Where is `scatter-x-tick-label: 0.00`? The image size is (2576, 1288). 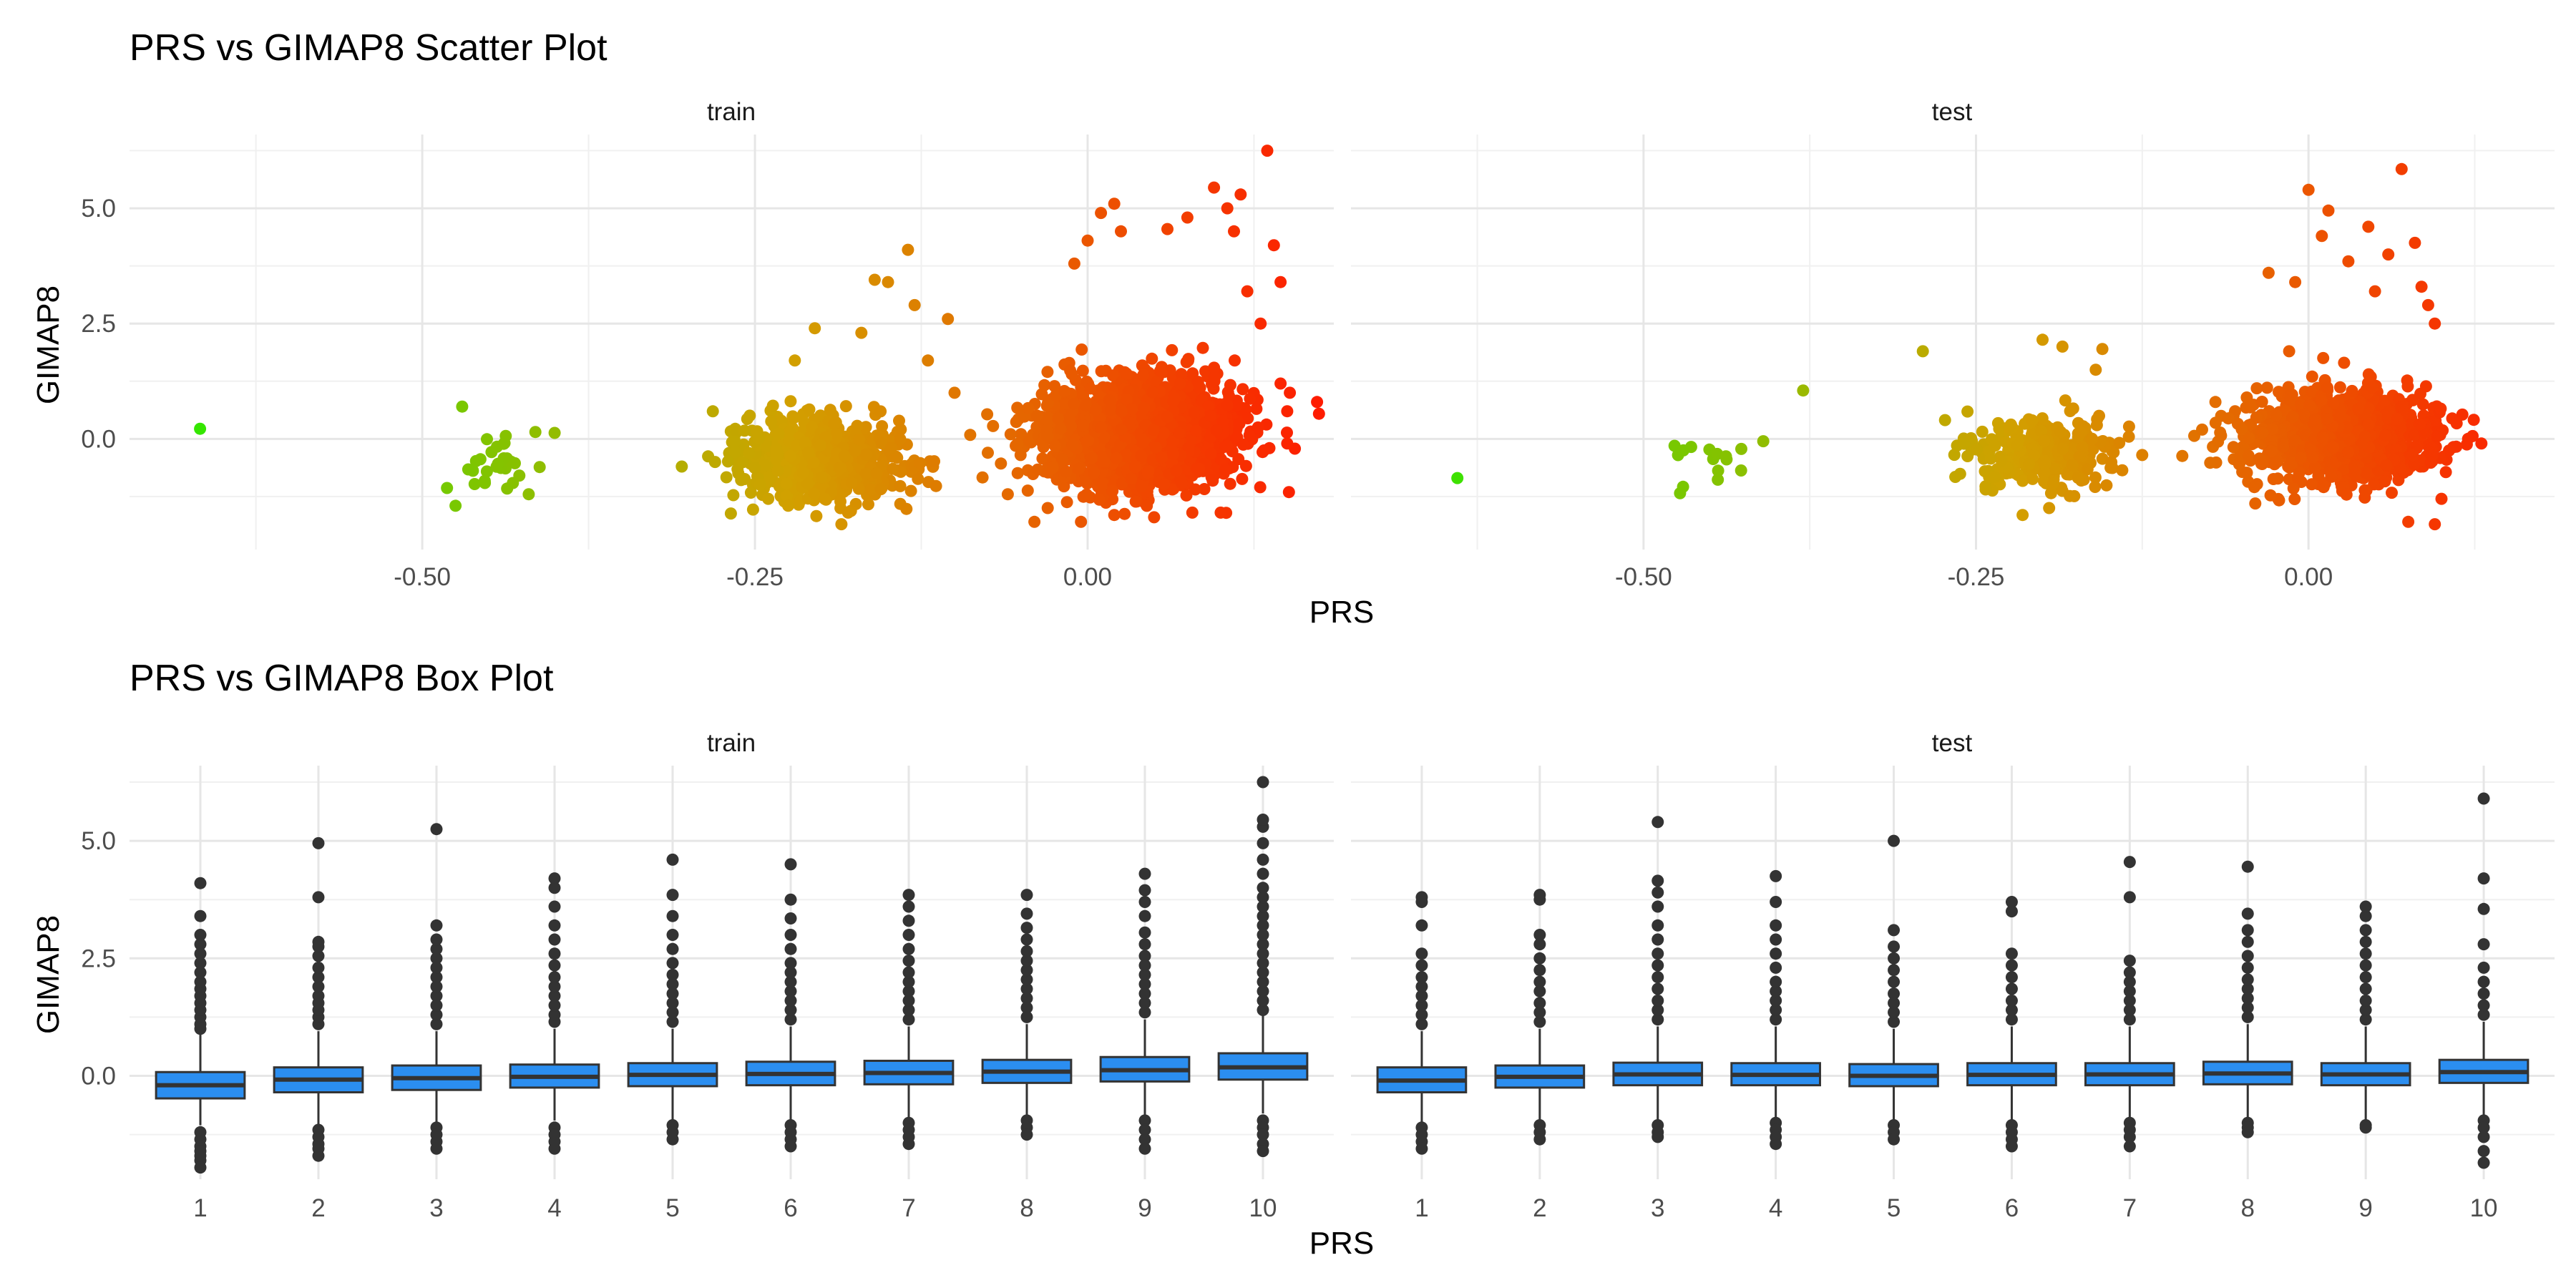
scatter-x-tick-label: 0.00 is located at coordinates (2308, 577).